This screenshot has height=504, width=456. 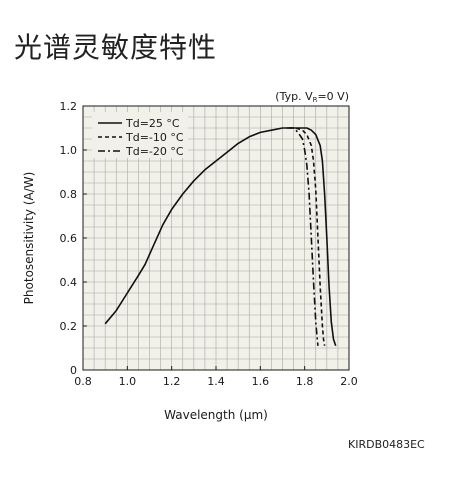 What do you see at coordinates (69, 194) in the screenshot?
I see `y-tick-label: 0.8` at bounding box center [69, 194].